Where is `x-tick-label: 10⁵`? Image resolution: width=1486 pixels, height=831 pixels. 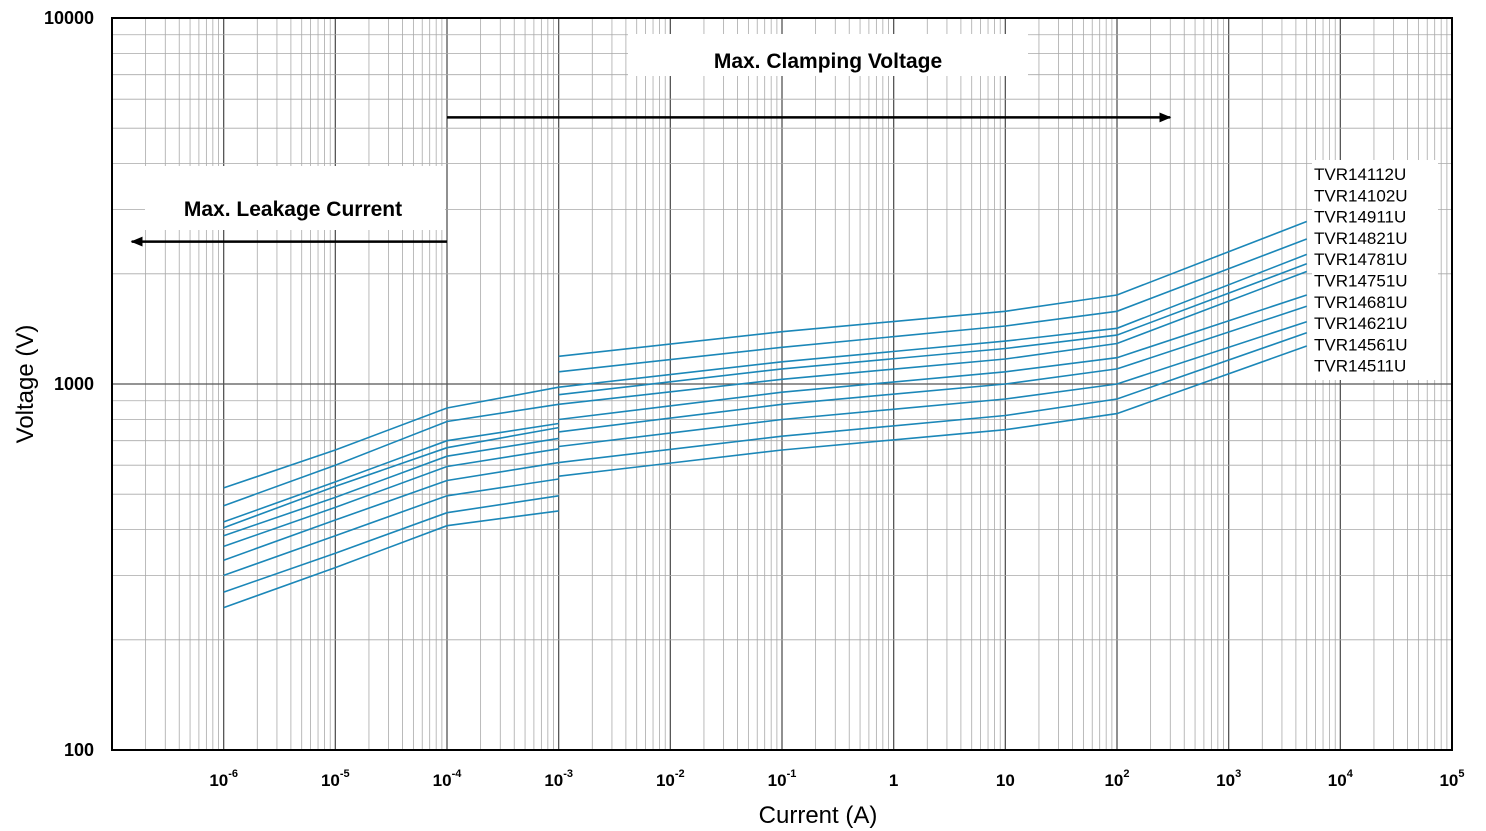 x-tick-label: 10⁵ is located at coordinates (1451, 779).